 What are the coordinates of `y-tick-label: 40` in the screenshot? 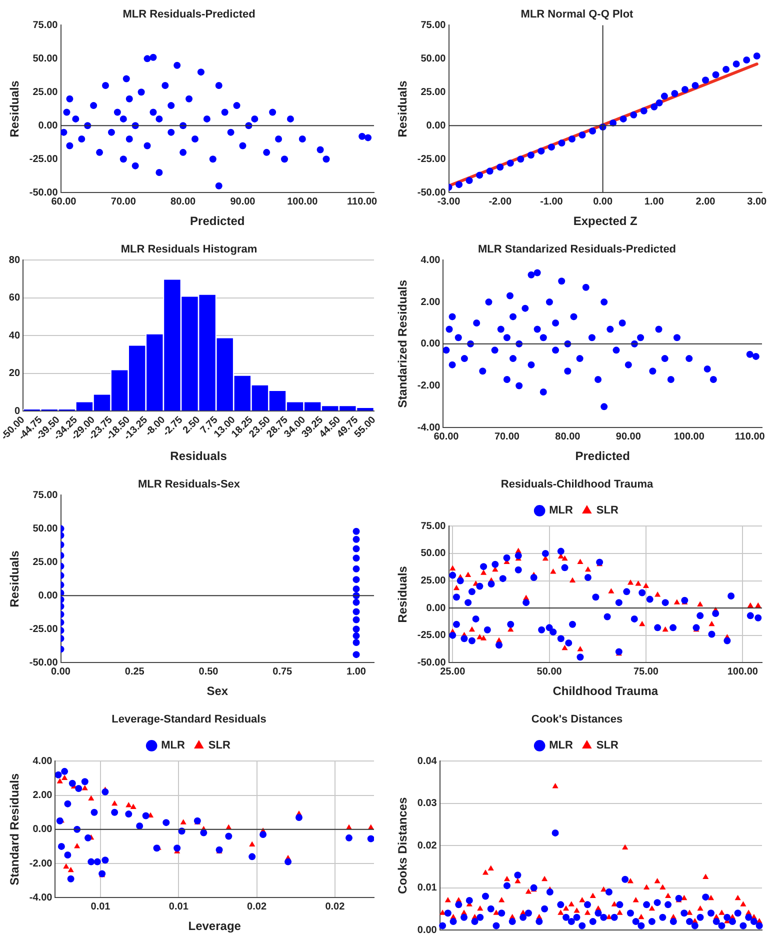 It's located at (14, 336).